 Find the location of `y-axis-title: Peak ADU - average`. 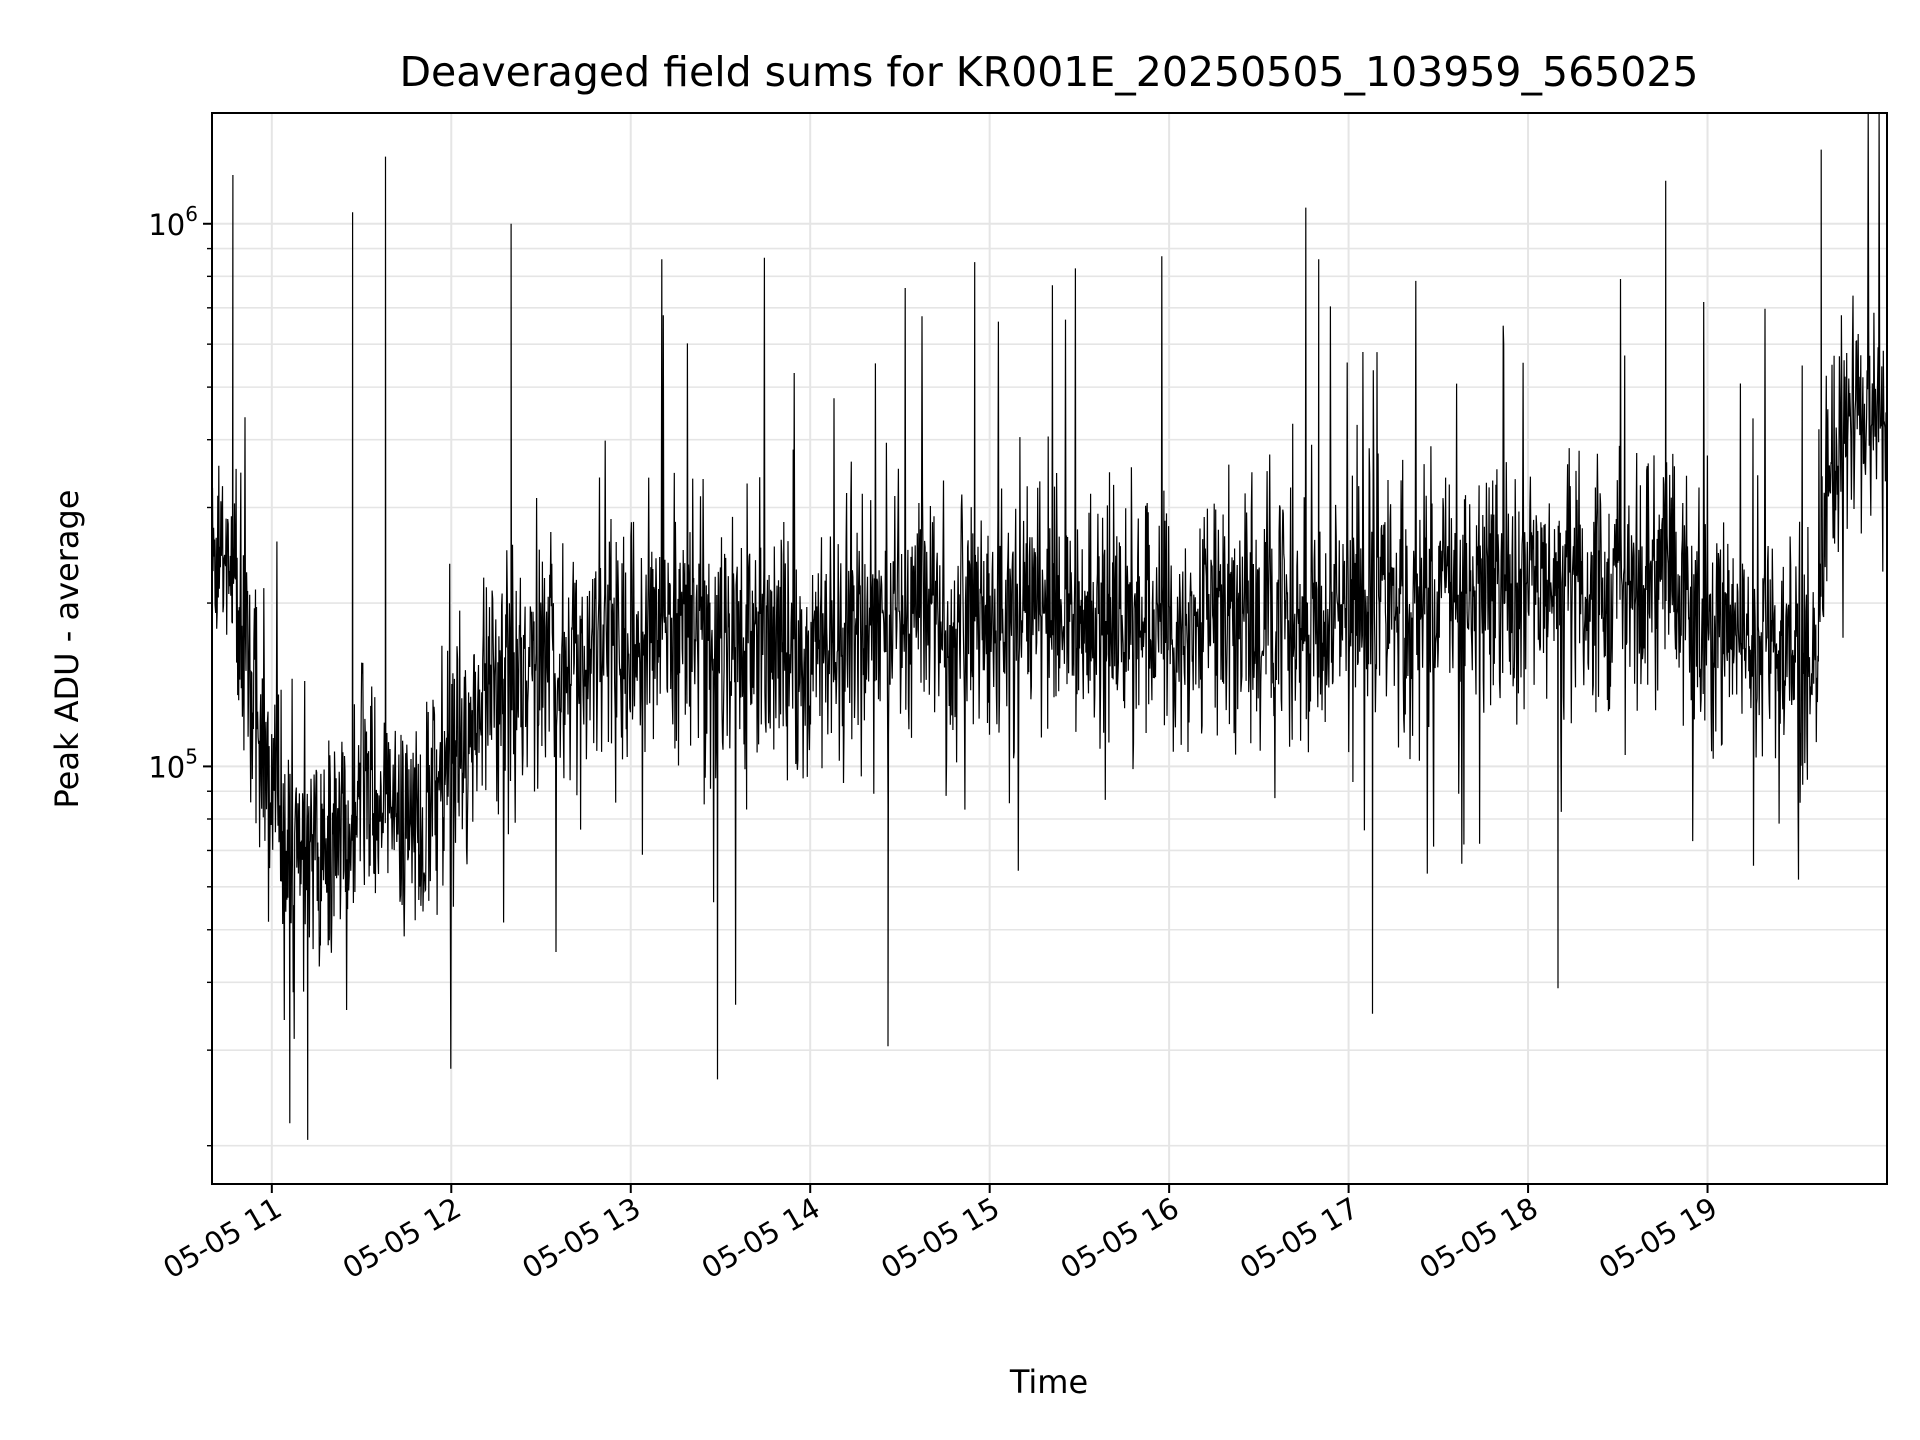

y-axis-title: Peak ADU - average is located at coordinates (67, 649).